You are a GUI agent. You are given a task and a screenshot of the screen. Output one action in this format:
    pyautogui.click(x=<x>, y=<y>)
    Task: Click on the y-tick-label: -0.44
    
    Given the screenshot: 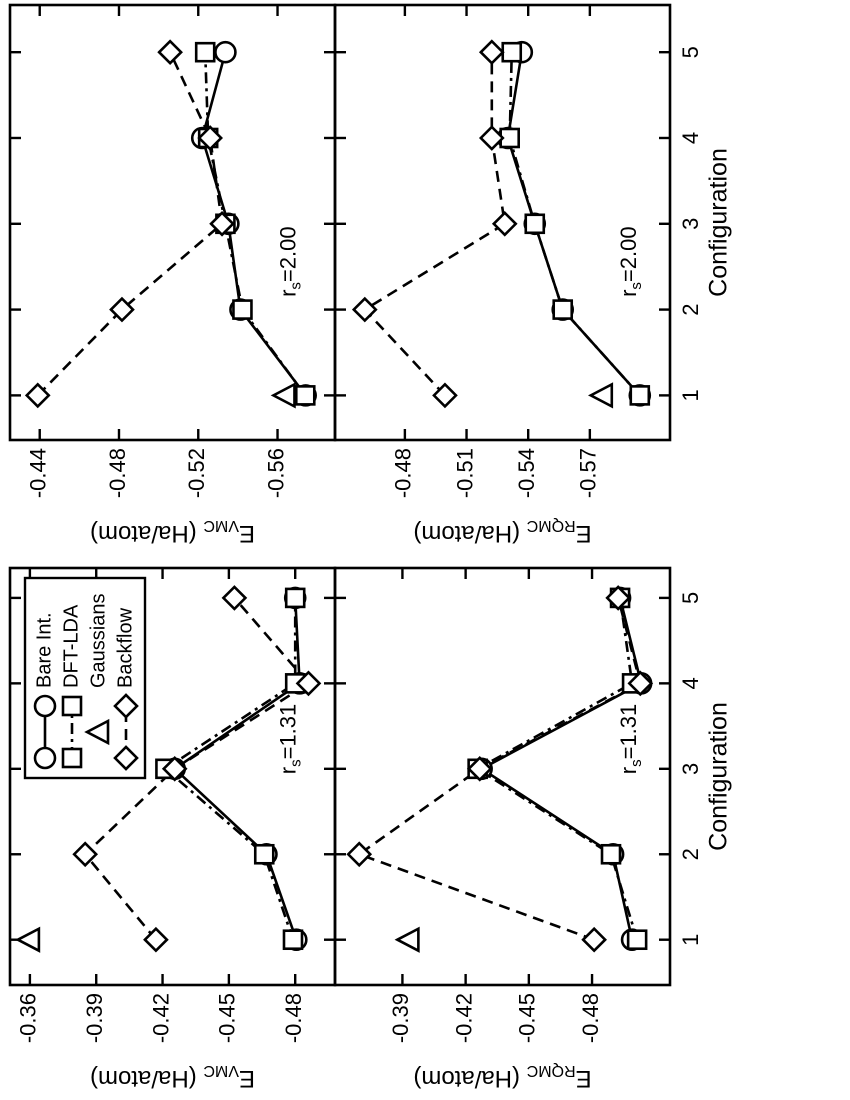 What is the action you would take?
    pyautogui.click(x=38, y=473)
    